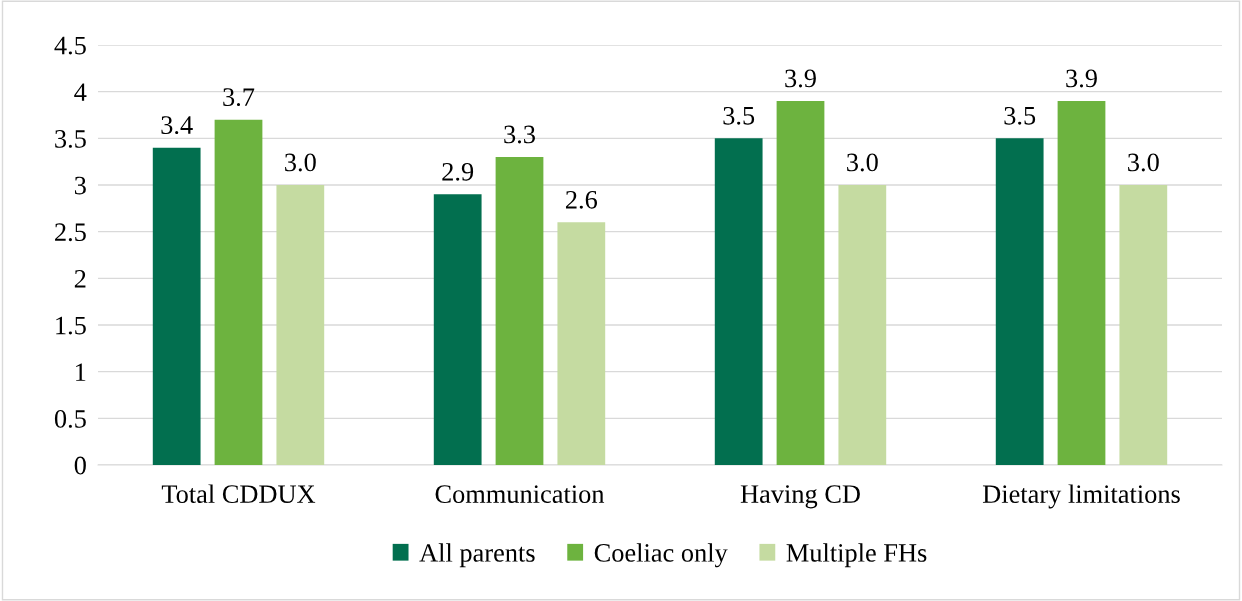 This screenshot has height=601, width=1242. I want to click on x-tick-label: Dietary limitations, so click(1081, 496).